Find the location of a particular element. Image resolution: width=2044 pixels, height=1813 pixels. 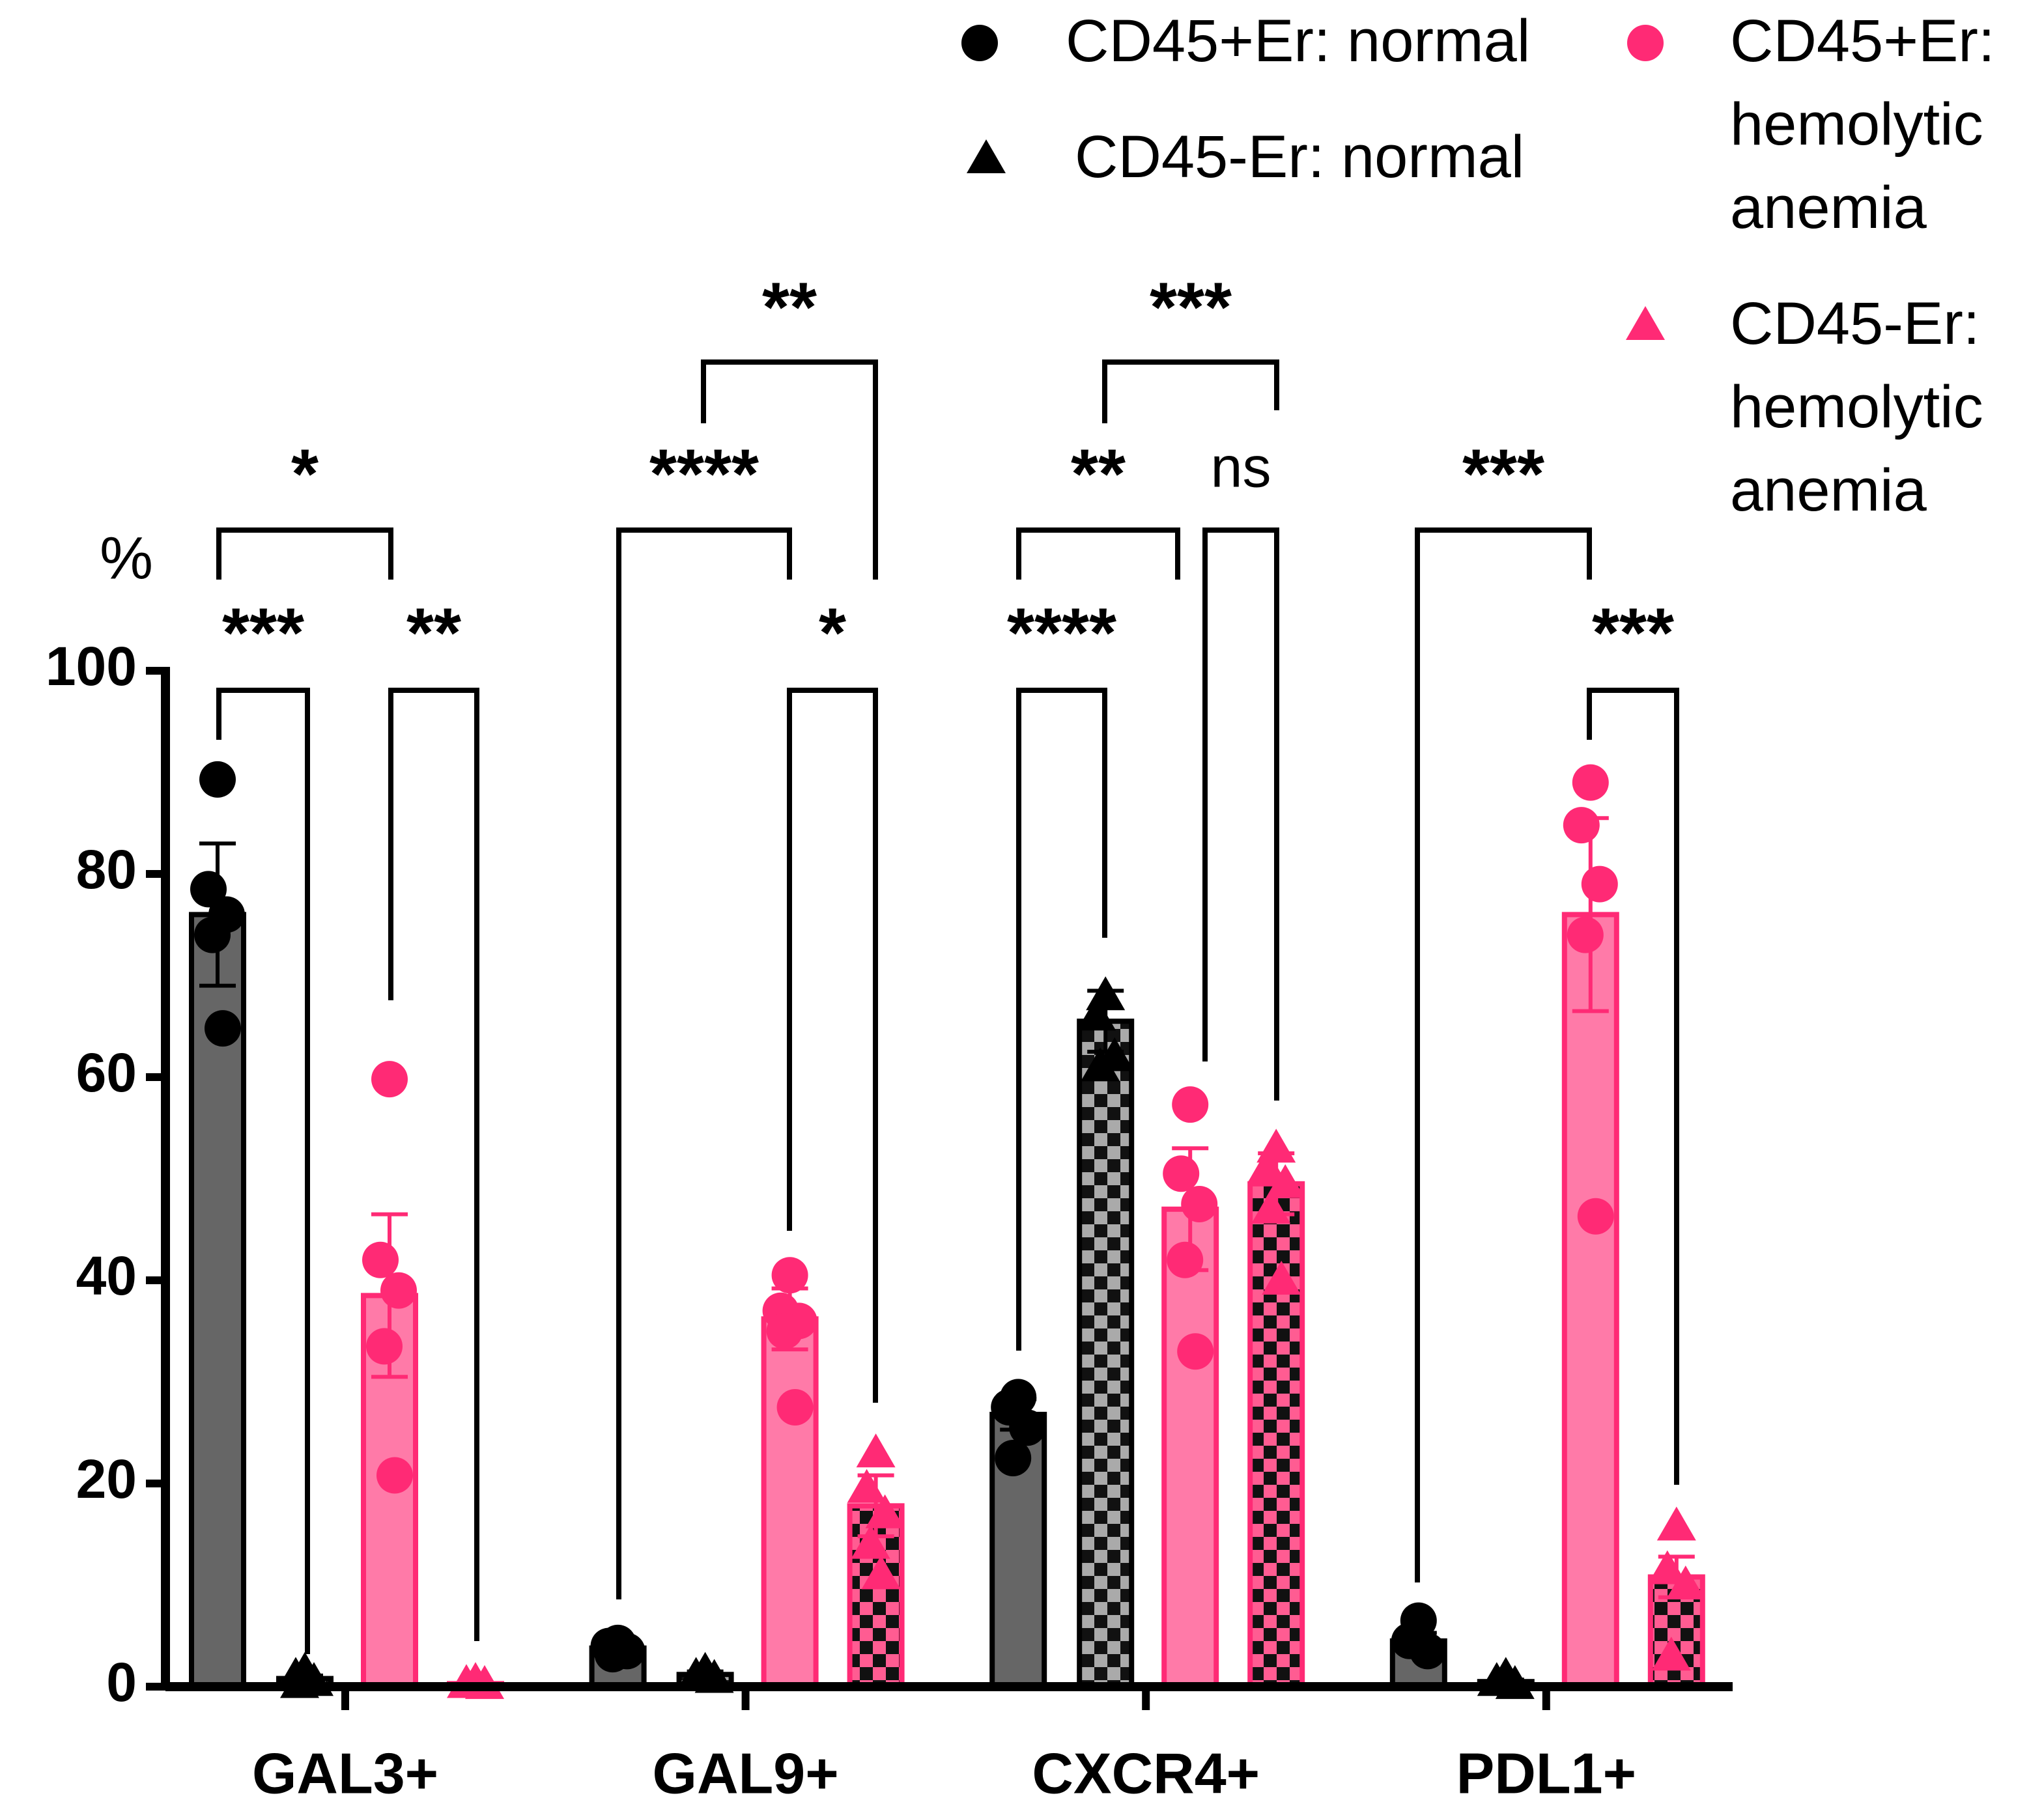

legend-entry: CD45+Er: normal is located at coordinates (1298, 40).